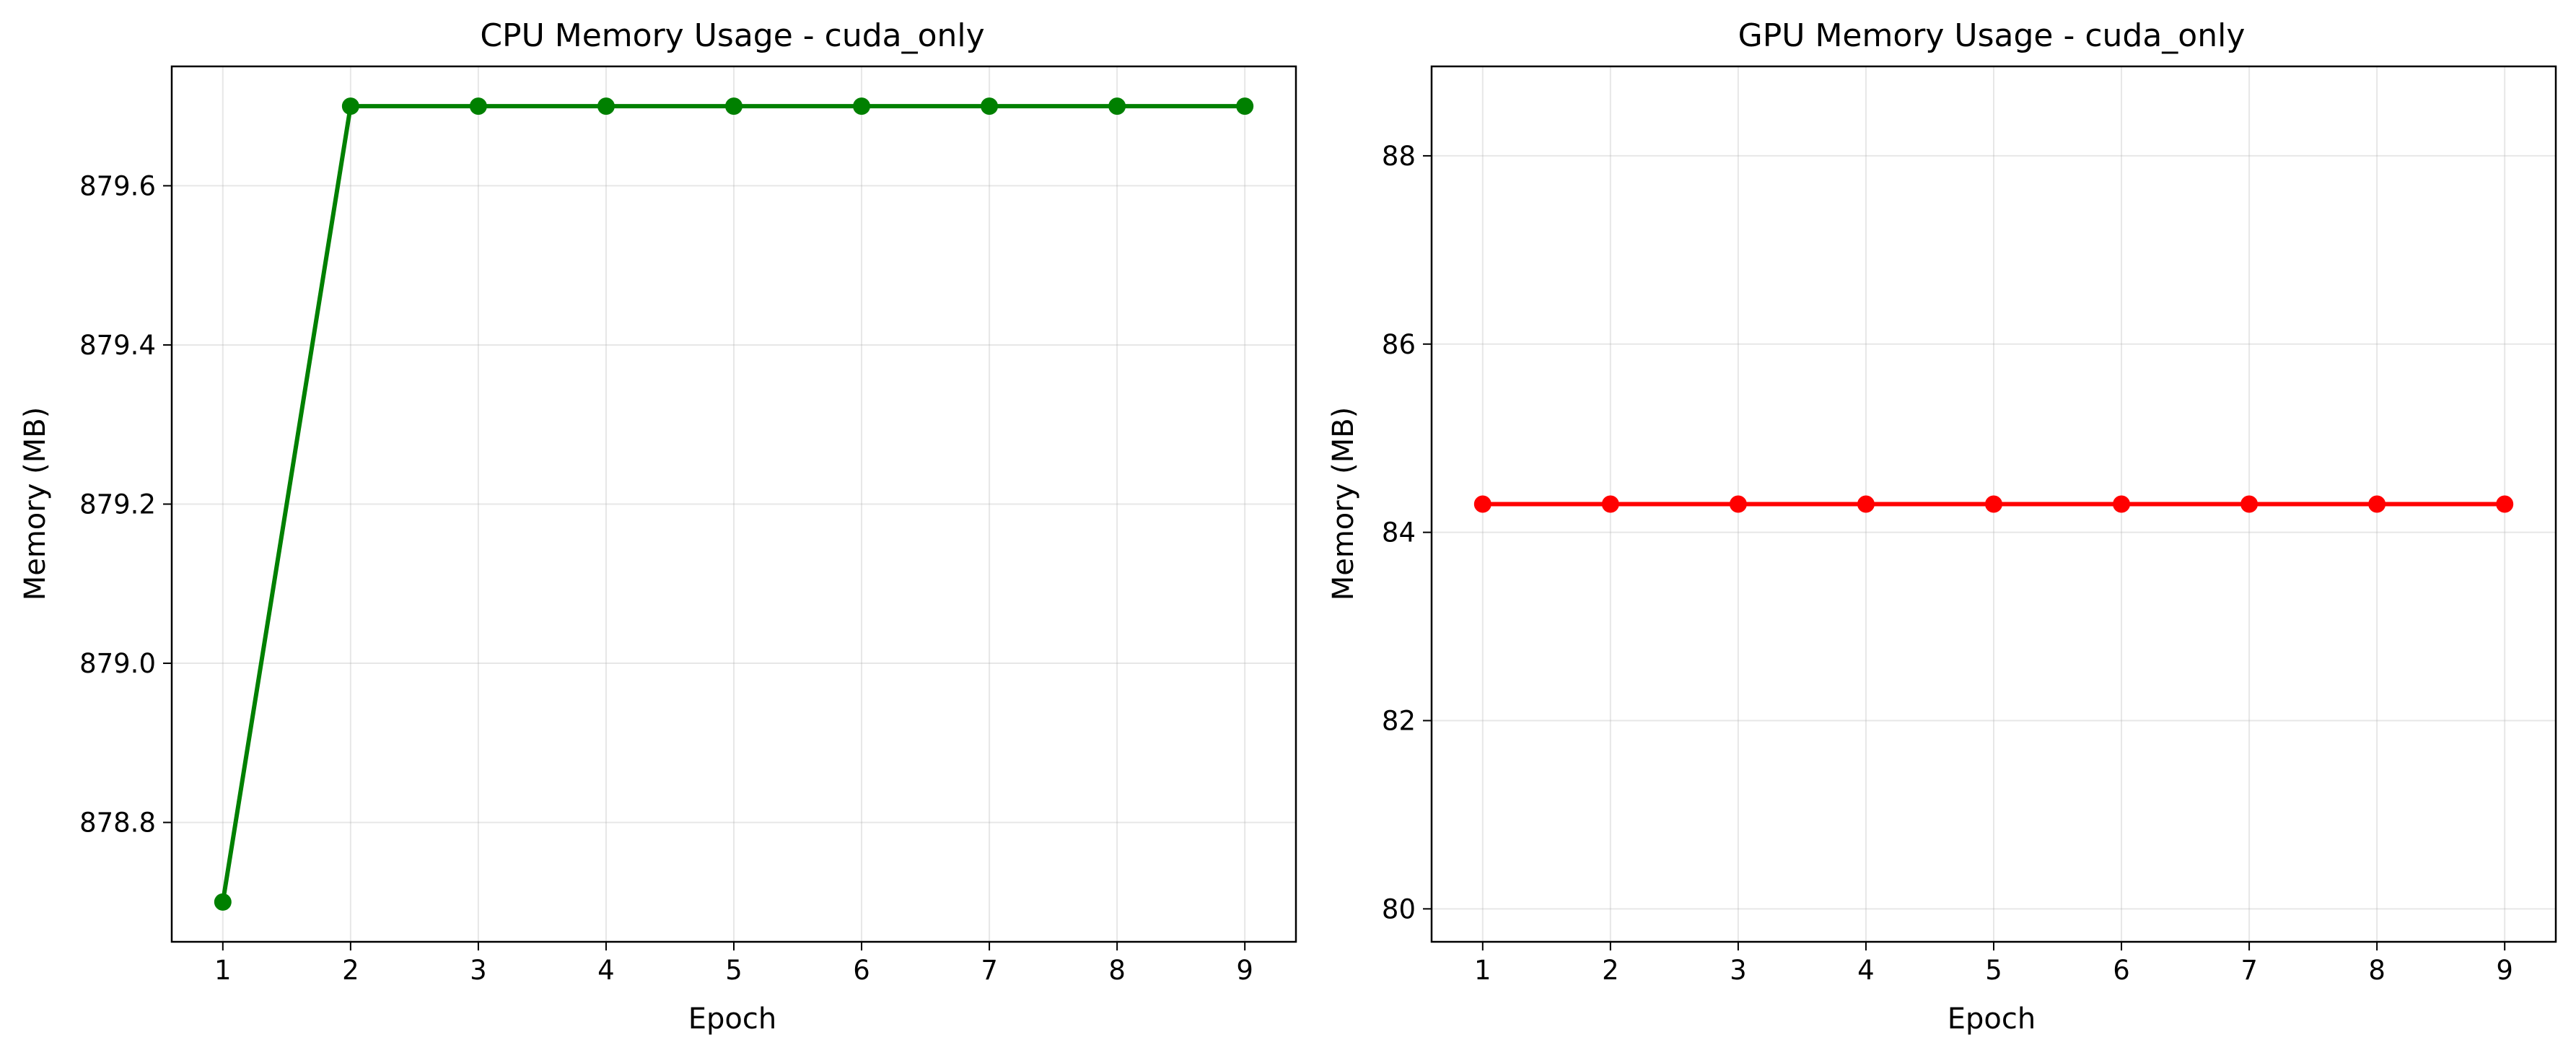  Describe the element at coordinates (118, 345) in the screenshot. I see `y-tick-label: 879.4` at that location.